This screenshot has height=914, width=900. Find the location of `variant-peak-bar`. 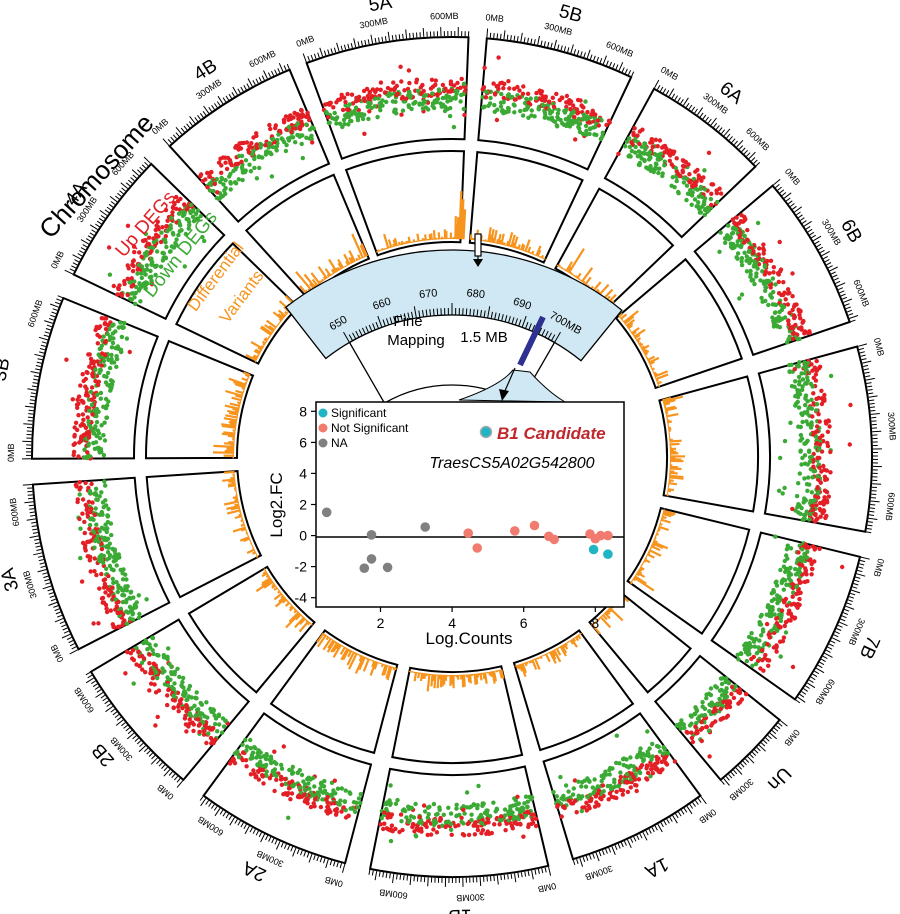

variant-peak-bar is located at coordinates (464, 224).